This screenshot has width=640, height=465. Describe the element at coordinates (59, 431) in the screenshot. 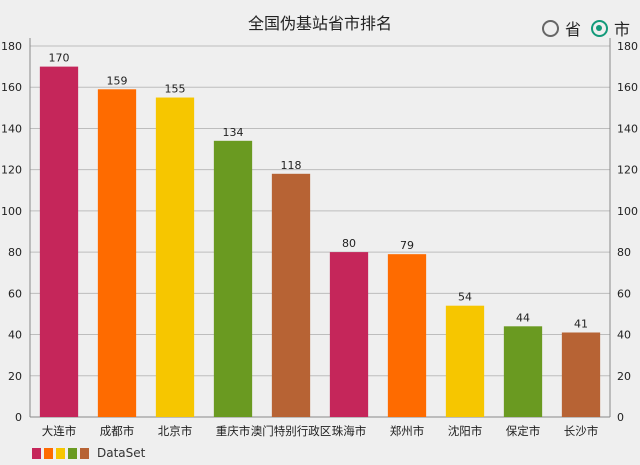

I see `x-tick-label: 大连市` at that location.